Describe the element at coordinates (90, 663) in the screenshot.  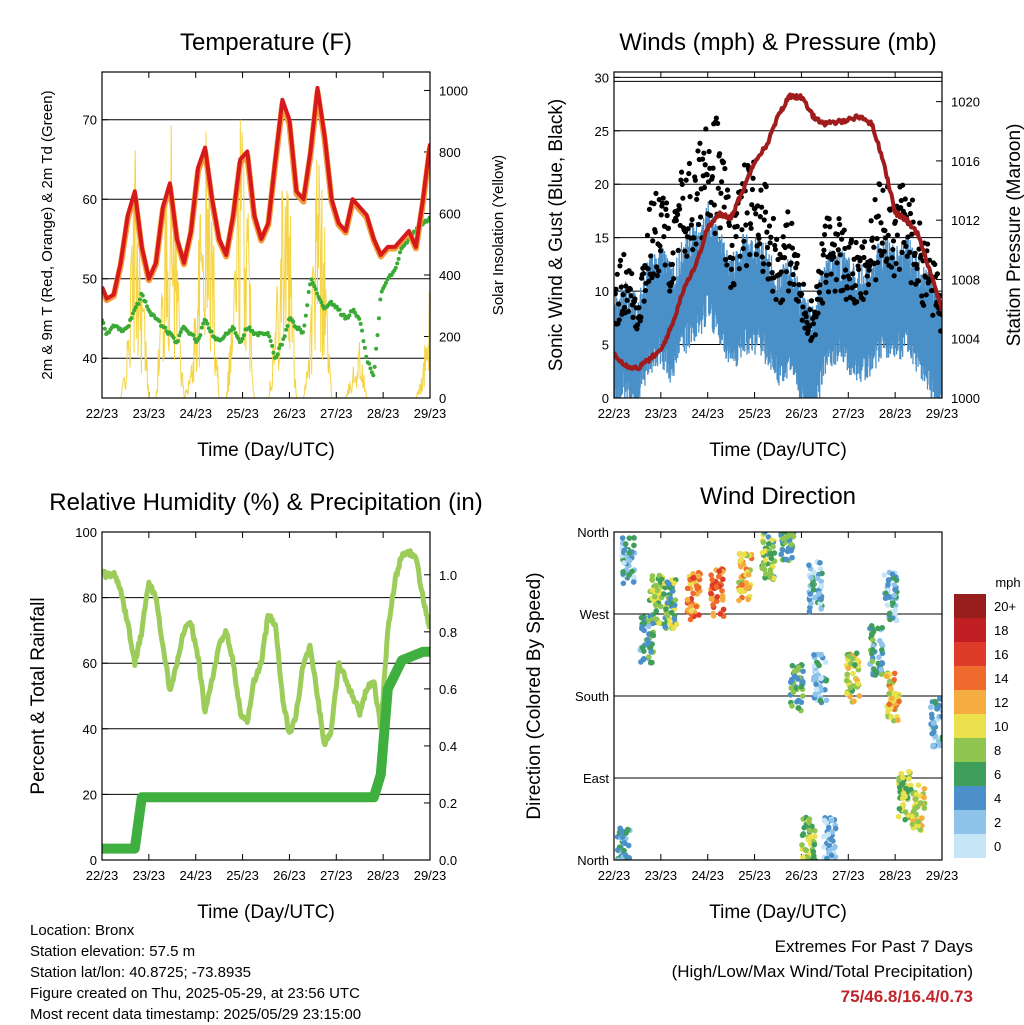
I see `y-tick-label: 60` at that location.